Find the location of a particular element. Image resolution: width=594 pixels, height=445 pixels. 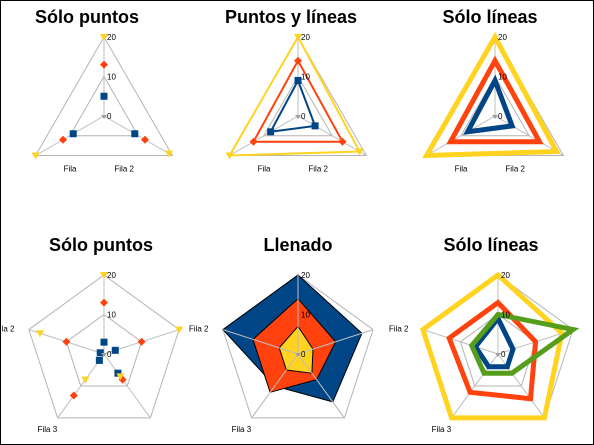

radar-chart-3: Sólo líneas 0 10 20 Fila 2 Fila is located at coordinates (493, 90).